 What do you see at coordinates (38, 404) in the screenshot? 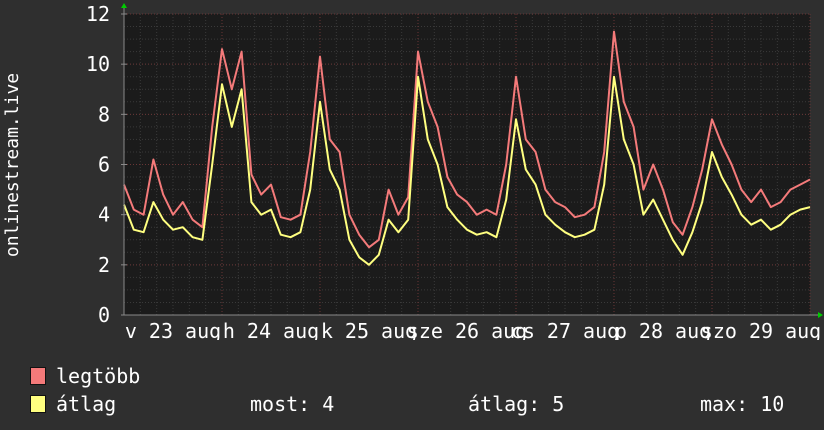
I see `legend-swatch-avg` at bounding box center [38, 404].